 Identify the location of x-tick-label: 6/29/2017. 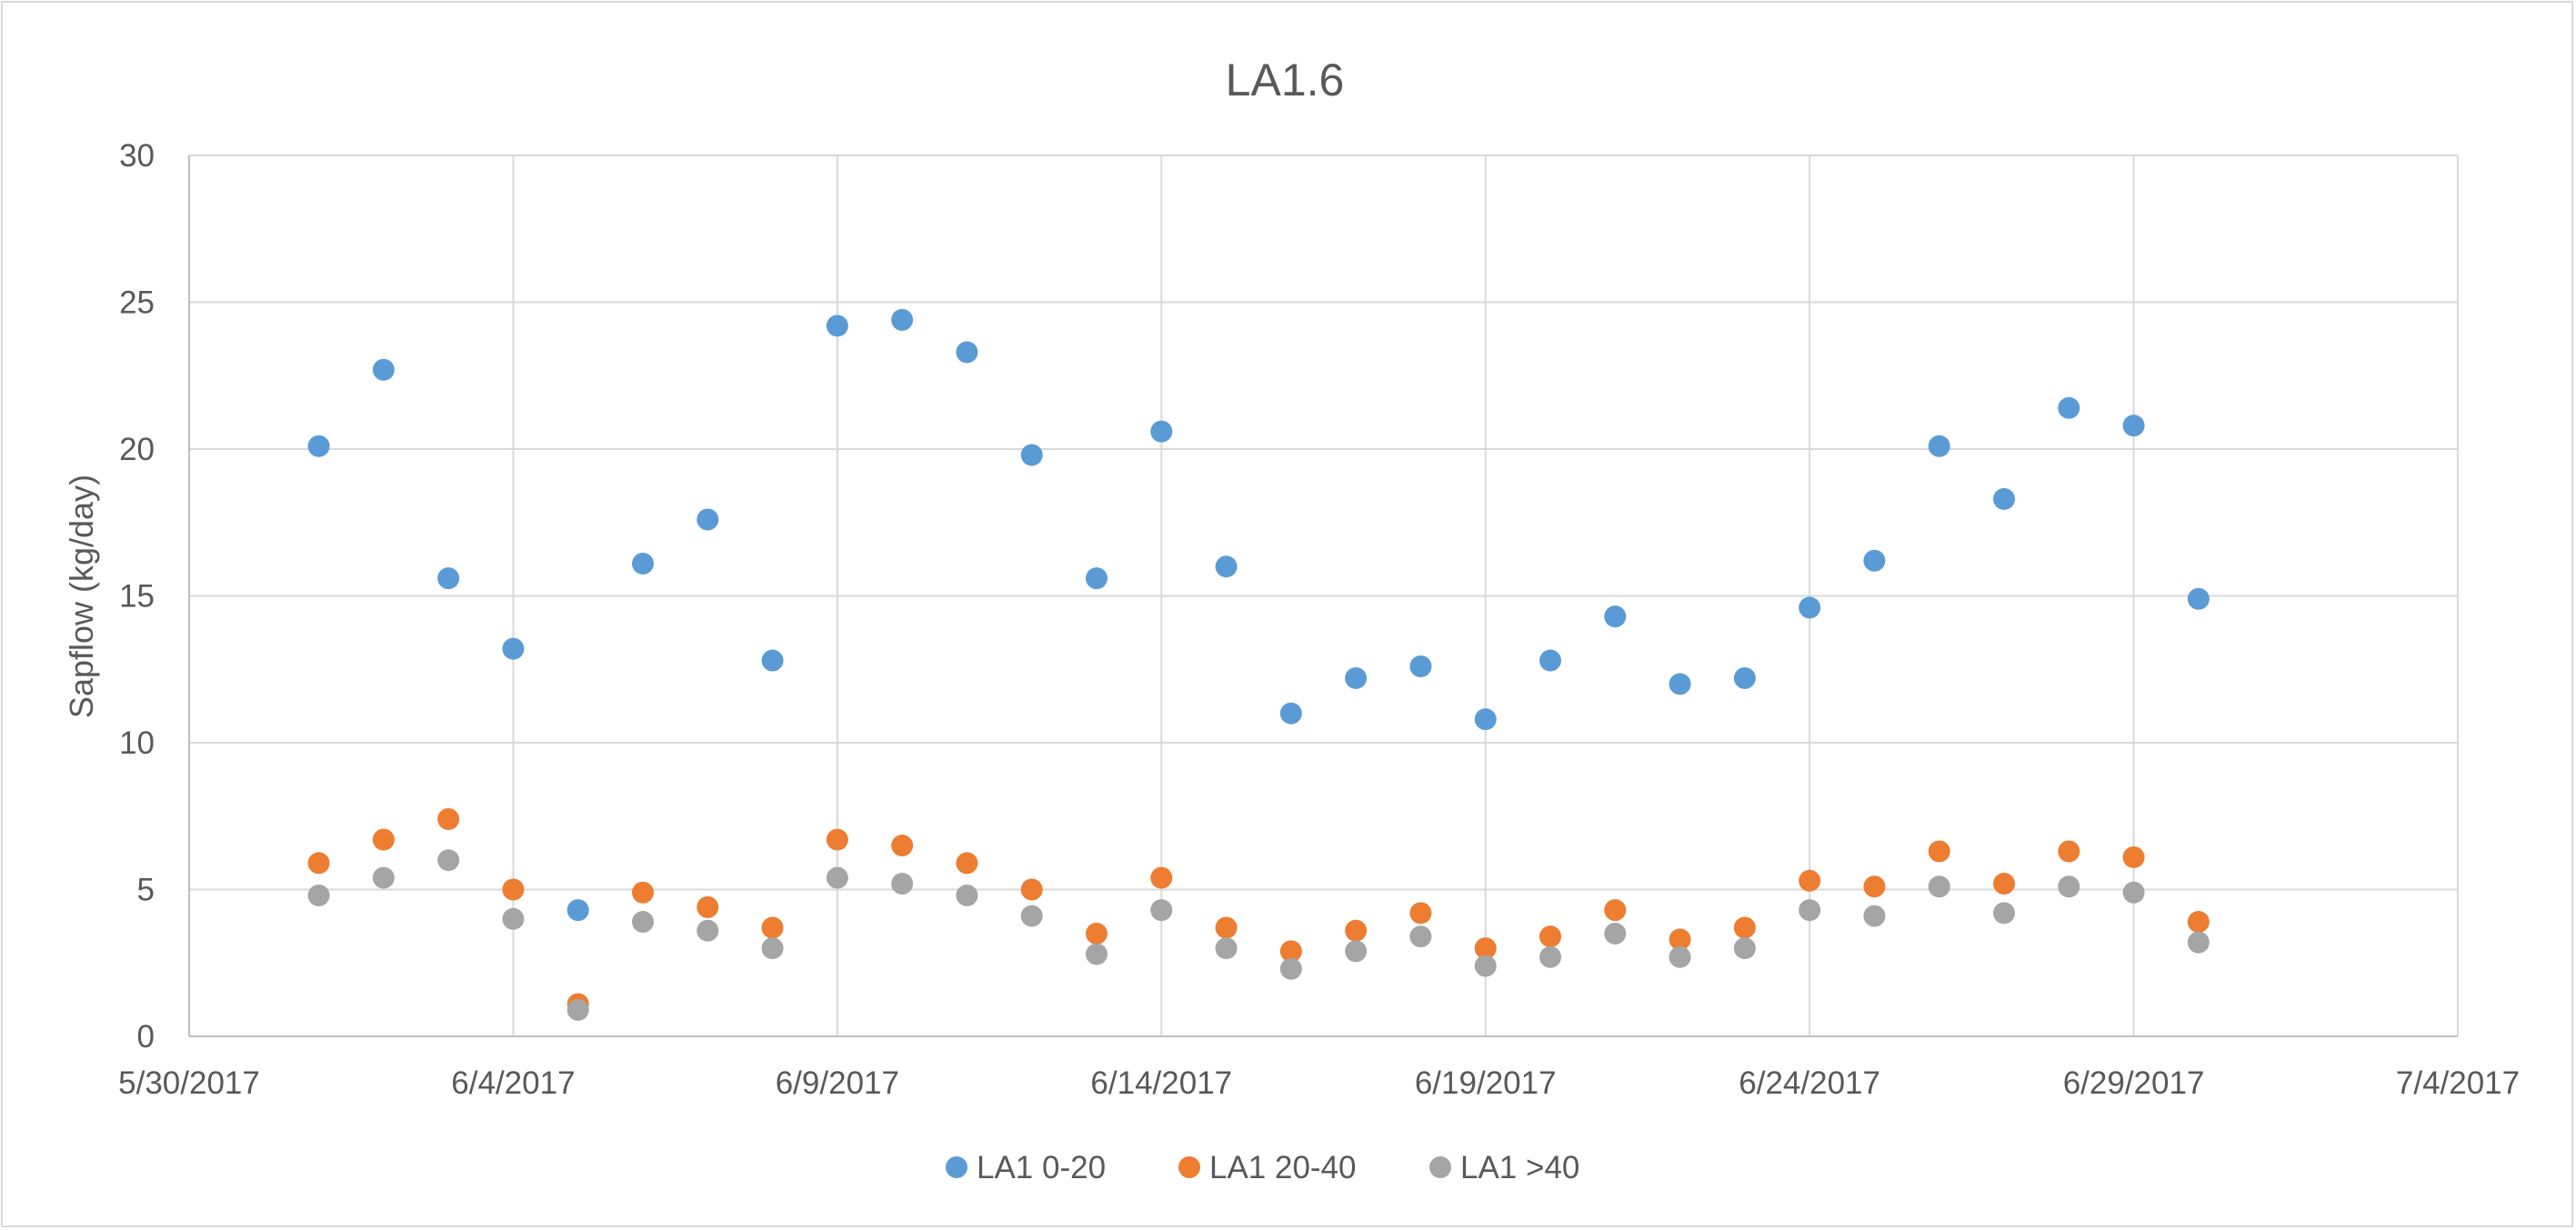
(2134, 1083).